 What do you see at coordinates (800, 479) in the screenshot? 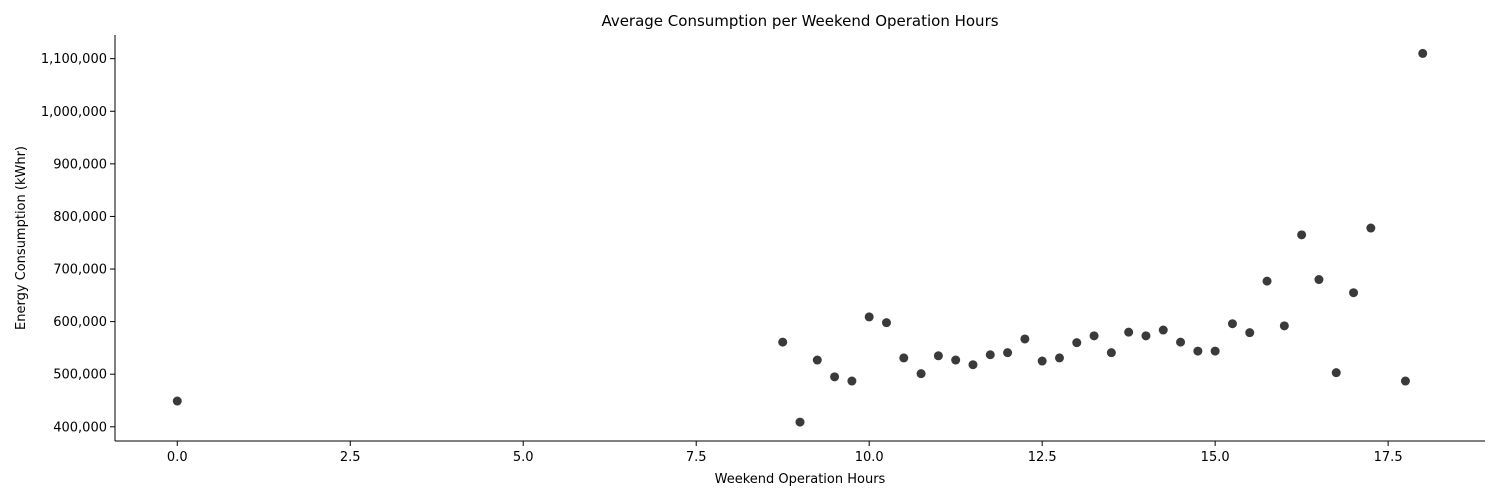
I see `x-axis-label: Weekend Operation Hours` at bounding box center [800, 479].